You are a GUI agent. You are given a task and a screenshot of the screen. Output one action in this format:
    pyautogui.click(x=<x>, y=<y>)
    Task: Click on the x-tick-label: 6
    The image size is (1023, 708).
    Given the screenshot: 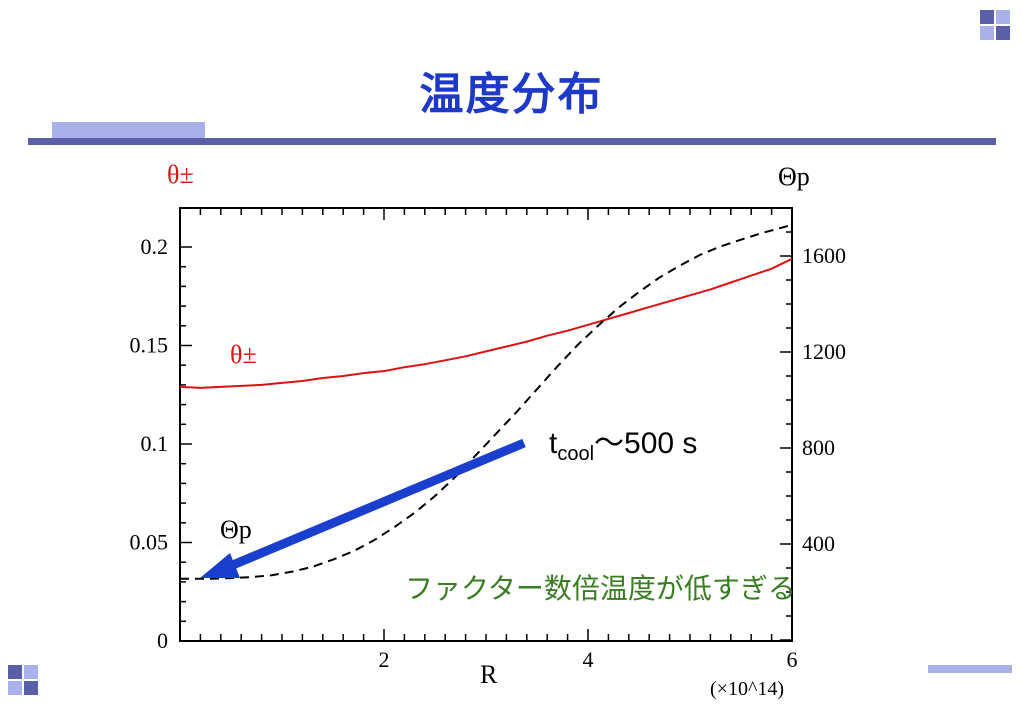 What is the action you would take?
    pyautogui.click(x=792, y=659)
    